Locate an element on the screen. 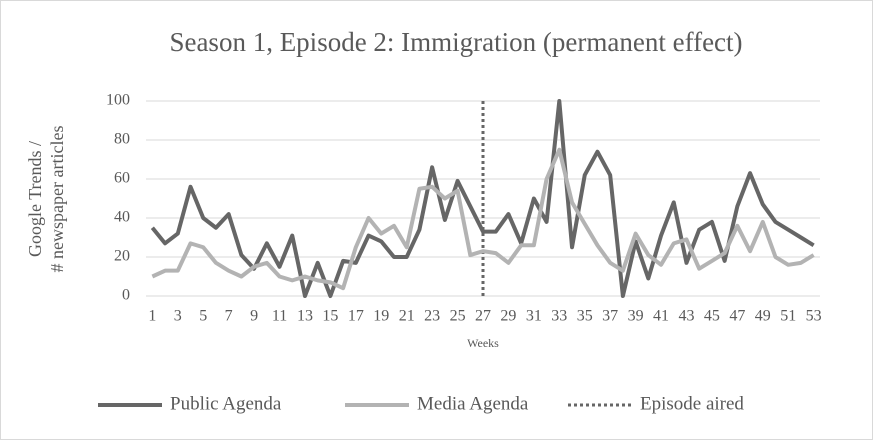  legend-label: Media Agenda is located at coordinates (473, 403).